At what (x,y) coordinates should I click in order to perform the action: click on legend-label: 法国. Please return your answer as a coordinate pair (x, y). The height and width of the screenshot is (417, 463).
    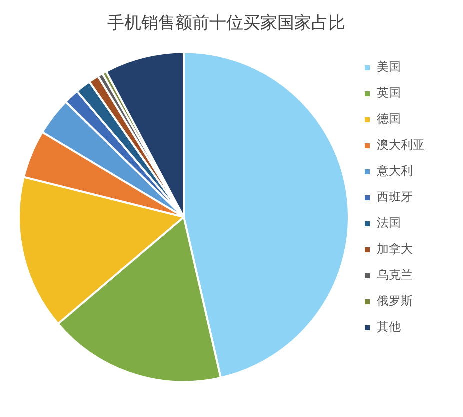
    Looking at the image, I should click on (389, 223).